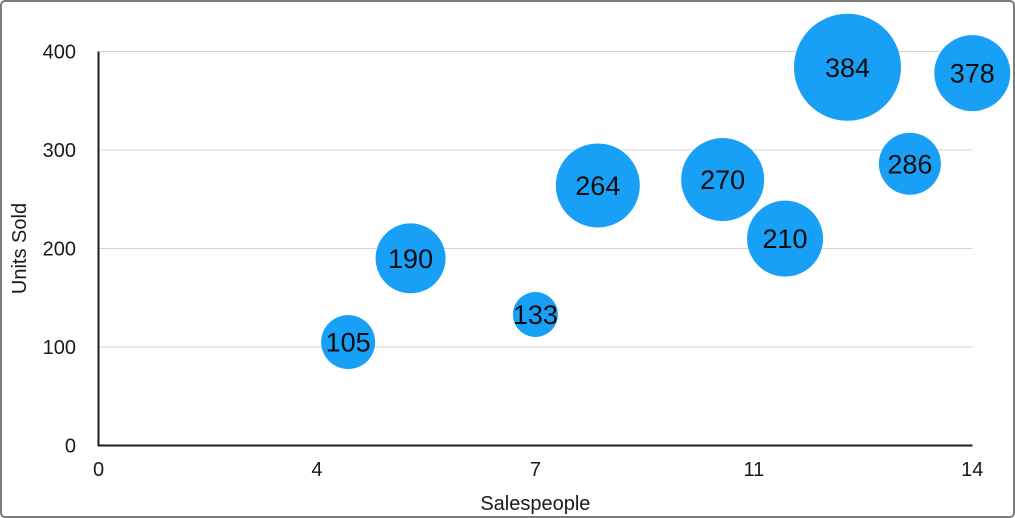  I want to click on bubble-label-190: 190, so click(410, 259).